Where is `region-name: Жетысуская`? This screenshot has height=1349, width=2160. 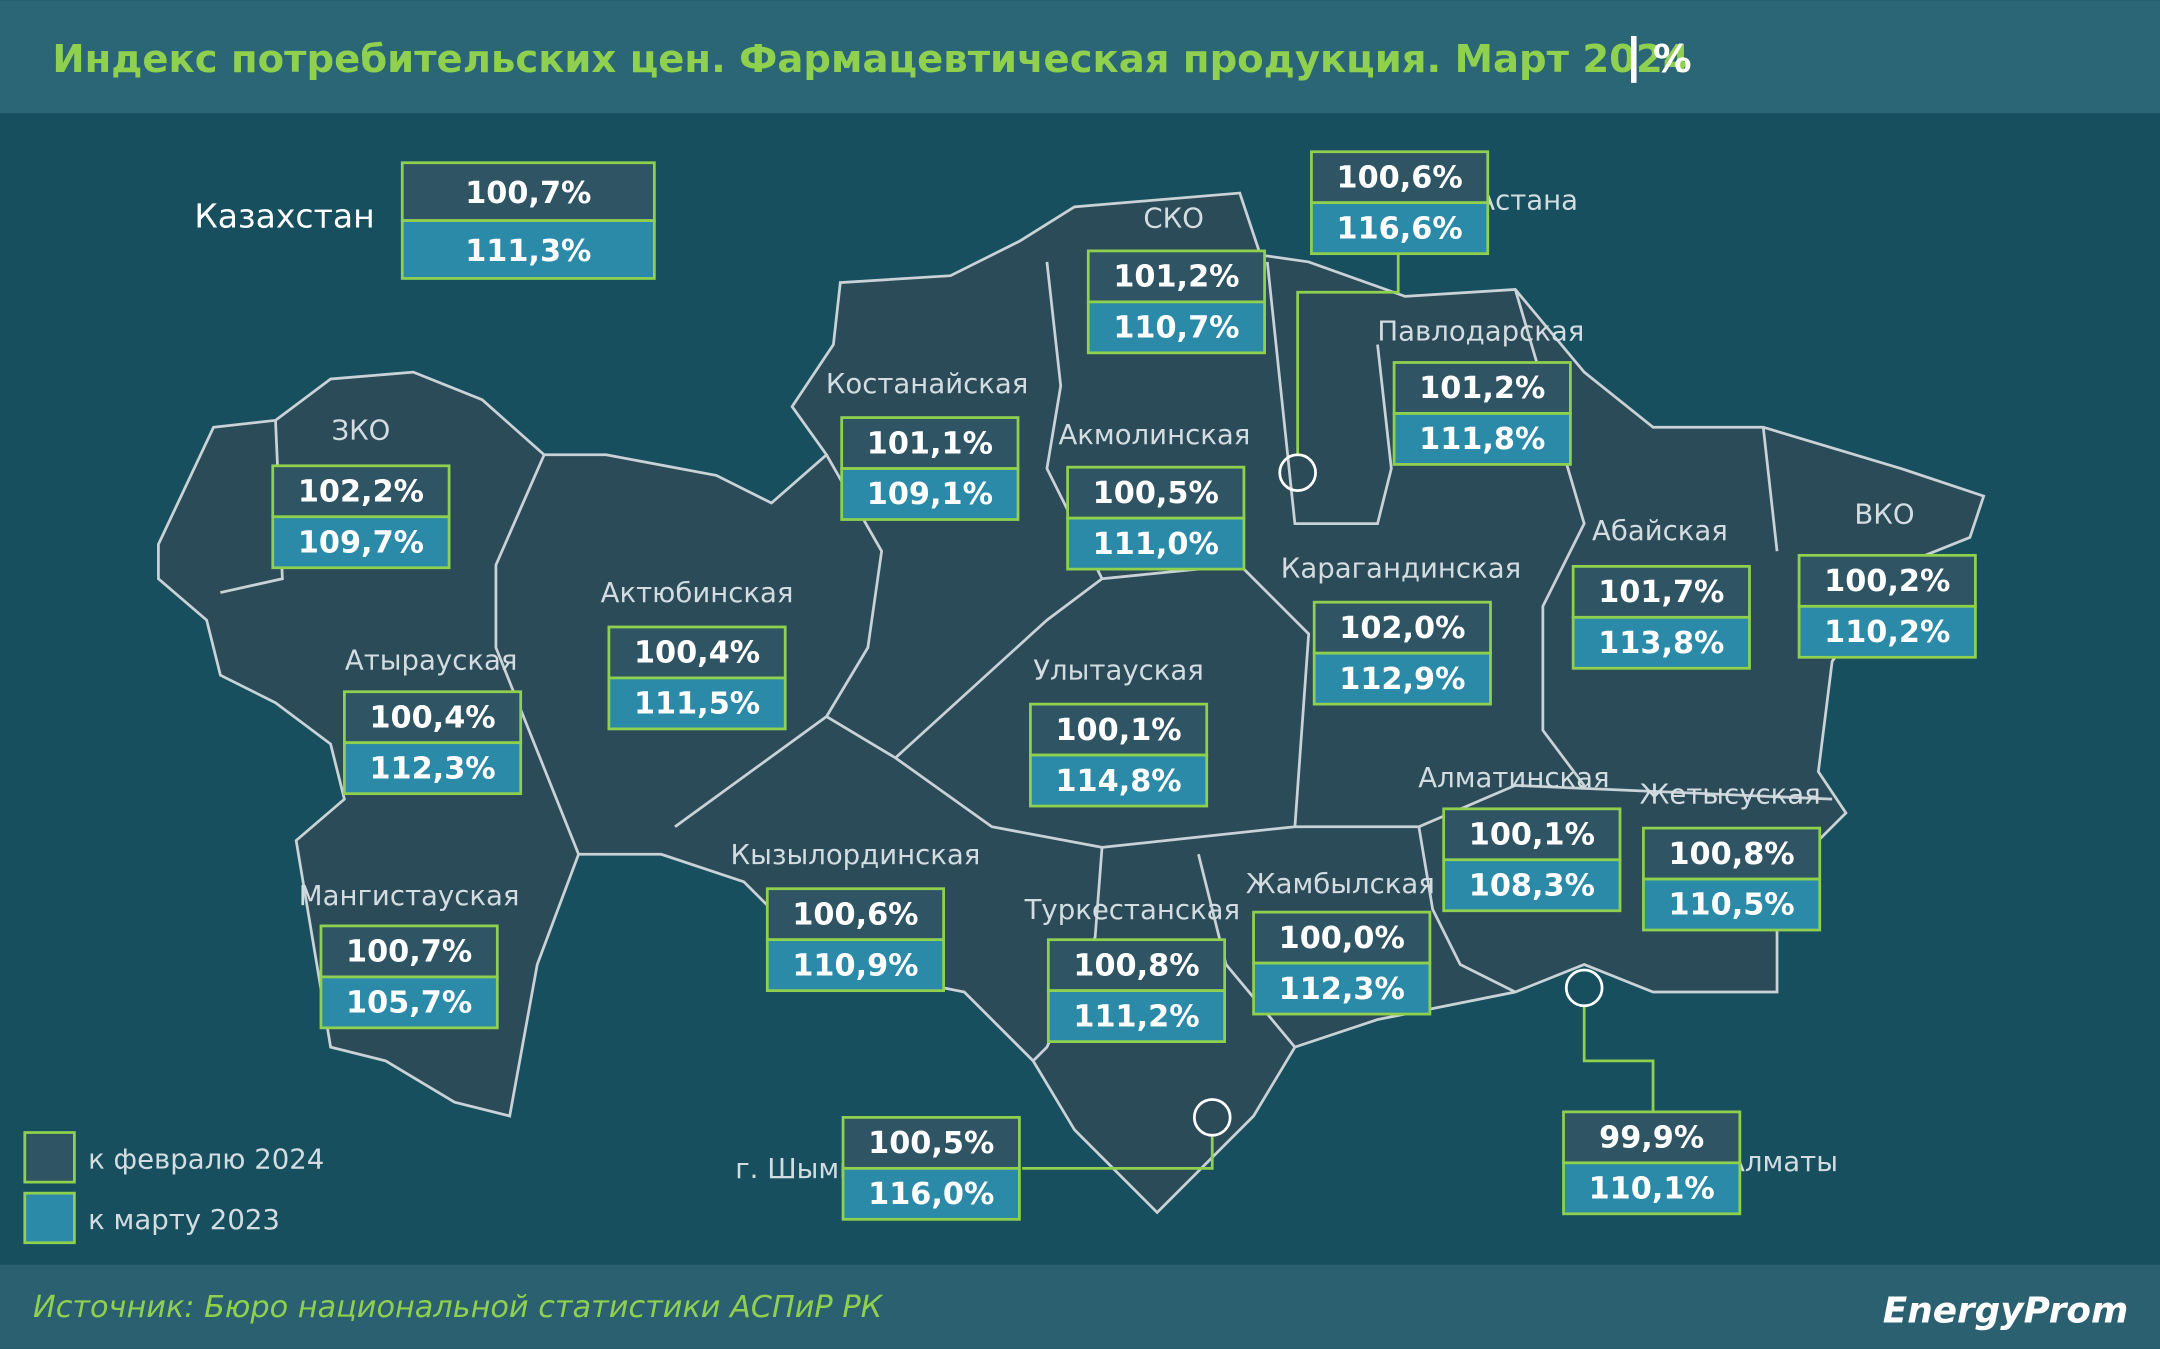 region-name: Жетысуская is located at coordinates (1730, 794).